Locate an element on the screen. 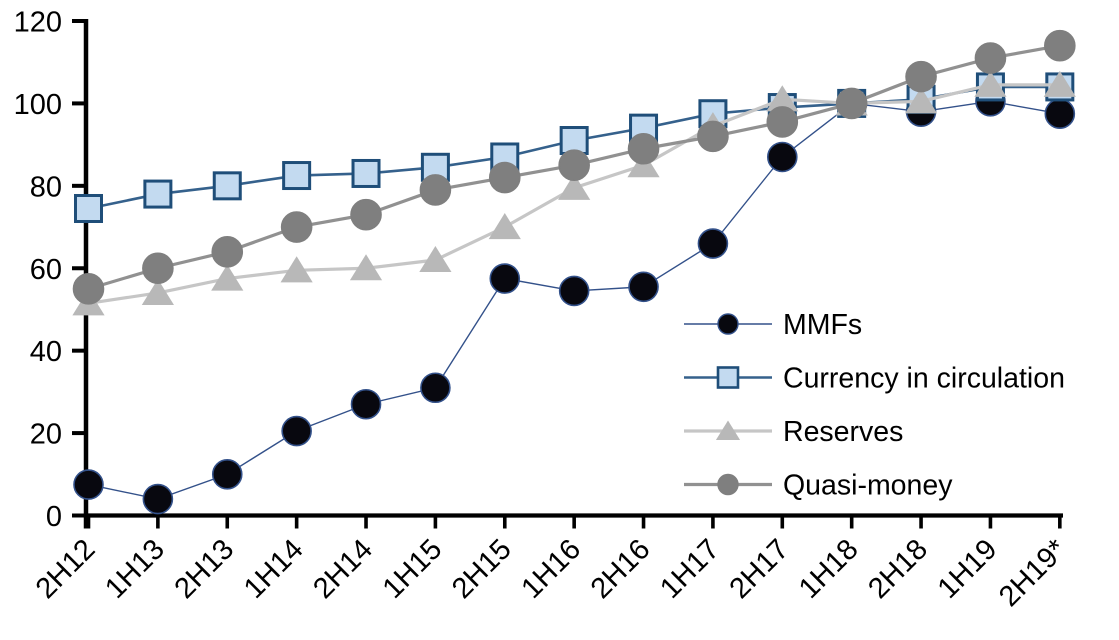  data-point-currency-in-circulation-2h13 is located at coordinates (227, 186).